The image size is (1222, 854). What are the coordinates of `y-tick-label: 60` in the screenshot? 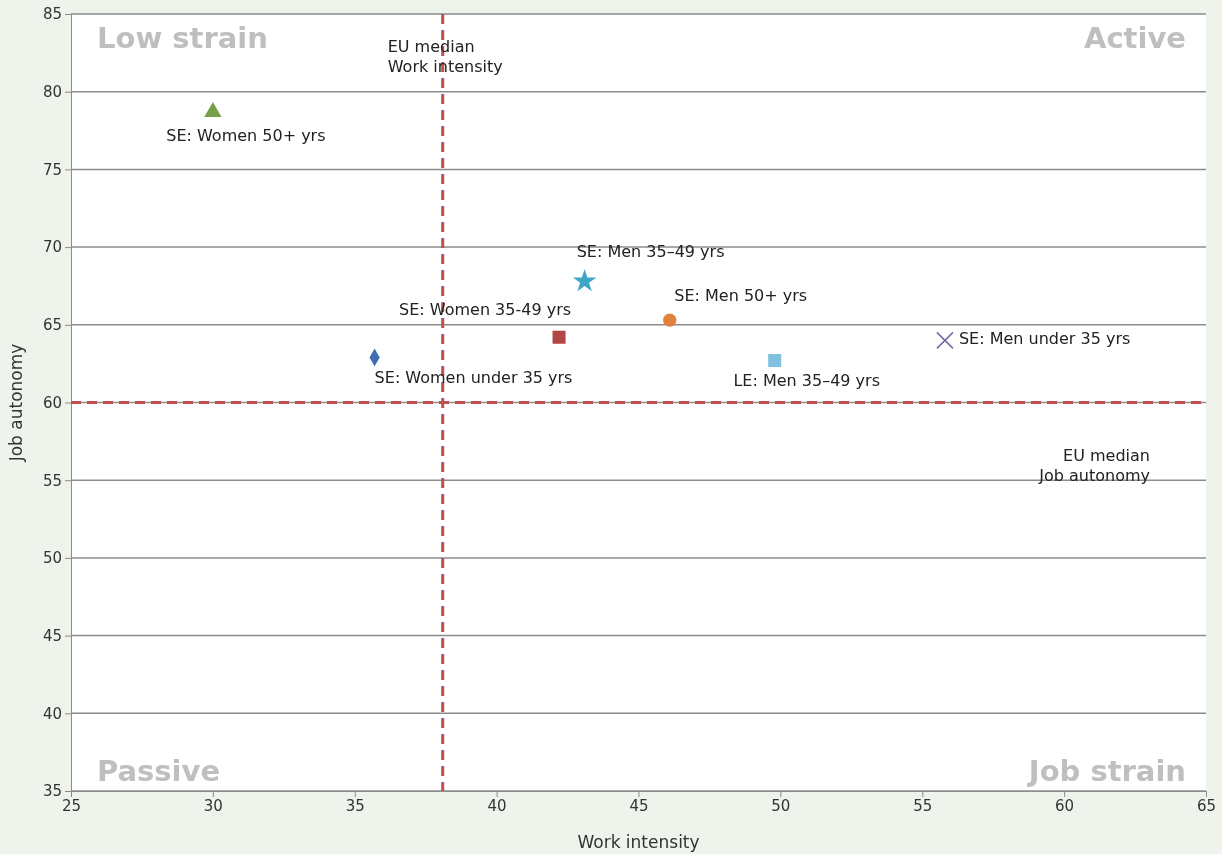 It's located at (52, 402).